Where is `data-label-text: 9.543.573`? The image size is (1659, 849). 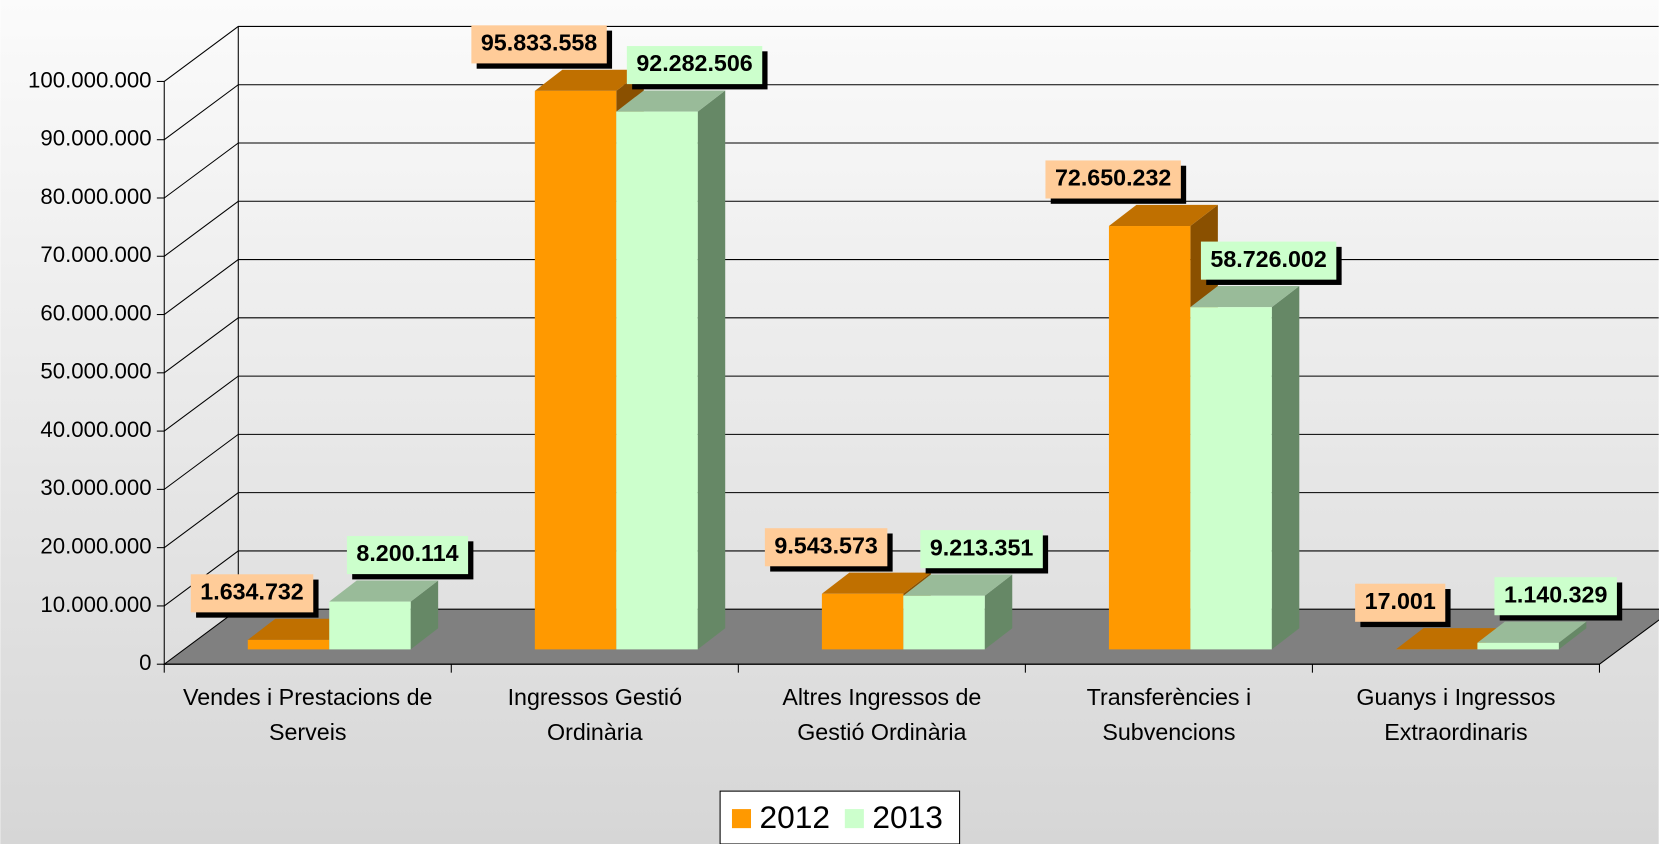
data-label-text: 9.543.573 is located at coordinates (826, 545).